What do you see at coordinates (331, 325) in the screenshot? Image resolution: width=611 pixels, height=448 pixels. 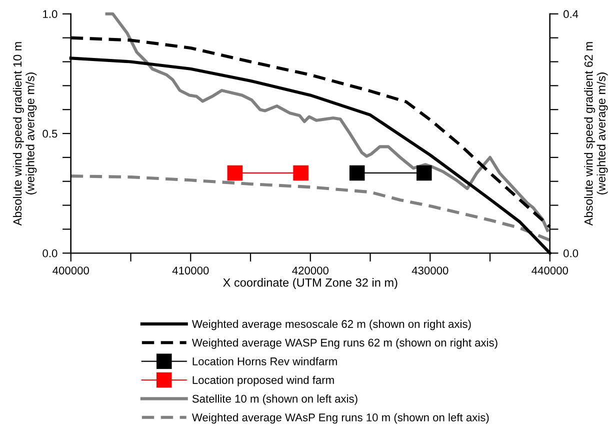 I see `legend-label: Weighted average mesoscale 62 m (shown on right axis)` at bounding box center [331, 325].